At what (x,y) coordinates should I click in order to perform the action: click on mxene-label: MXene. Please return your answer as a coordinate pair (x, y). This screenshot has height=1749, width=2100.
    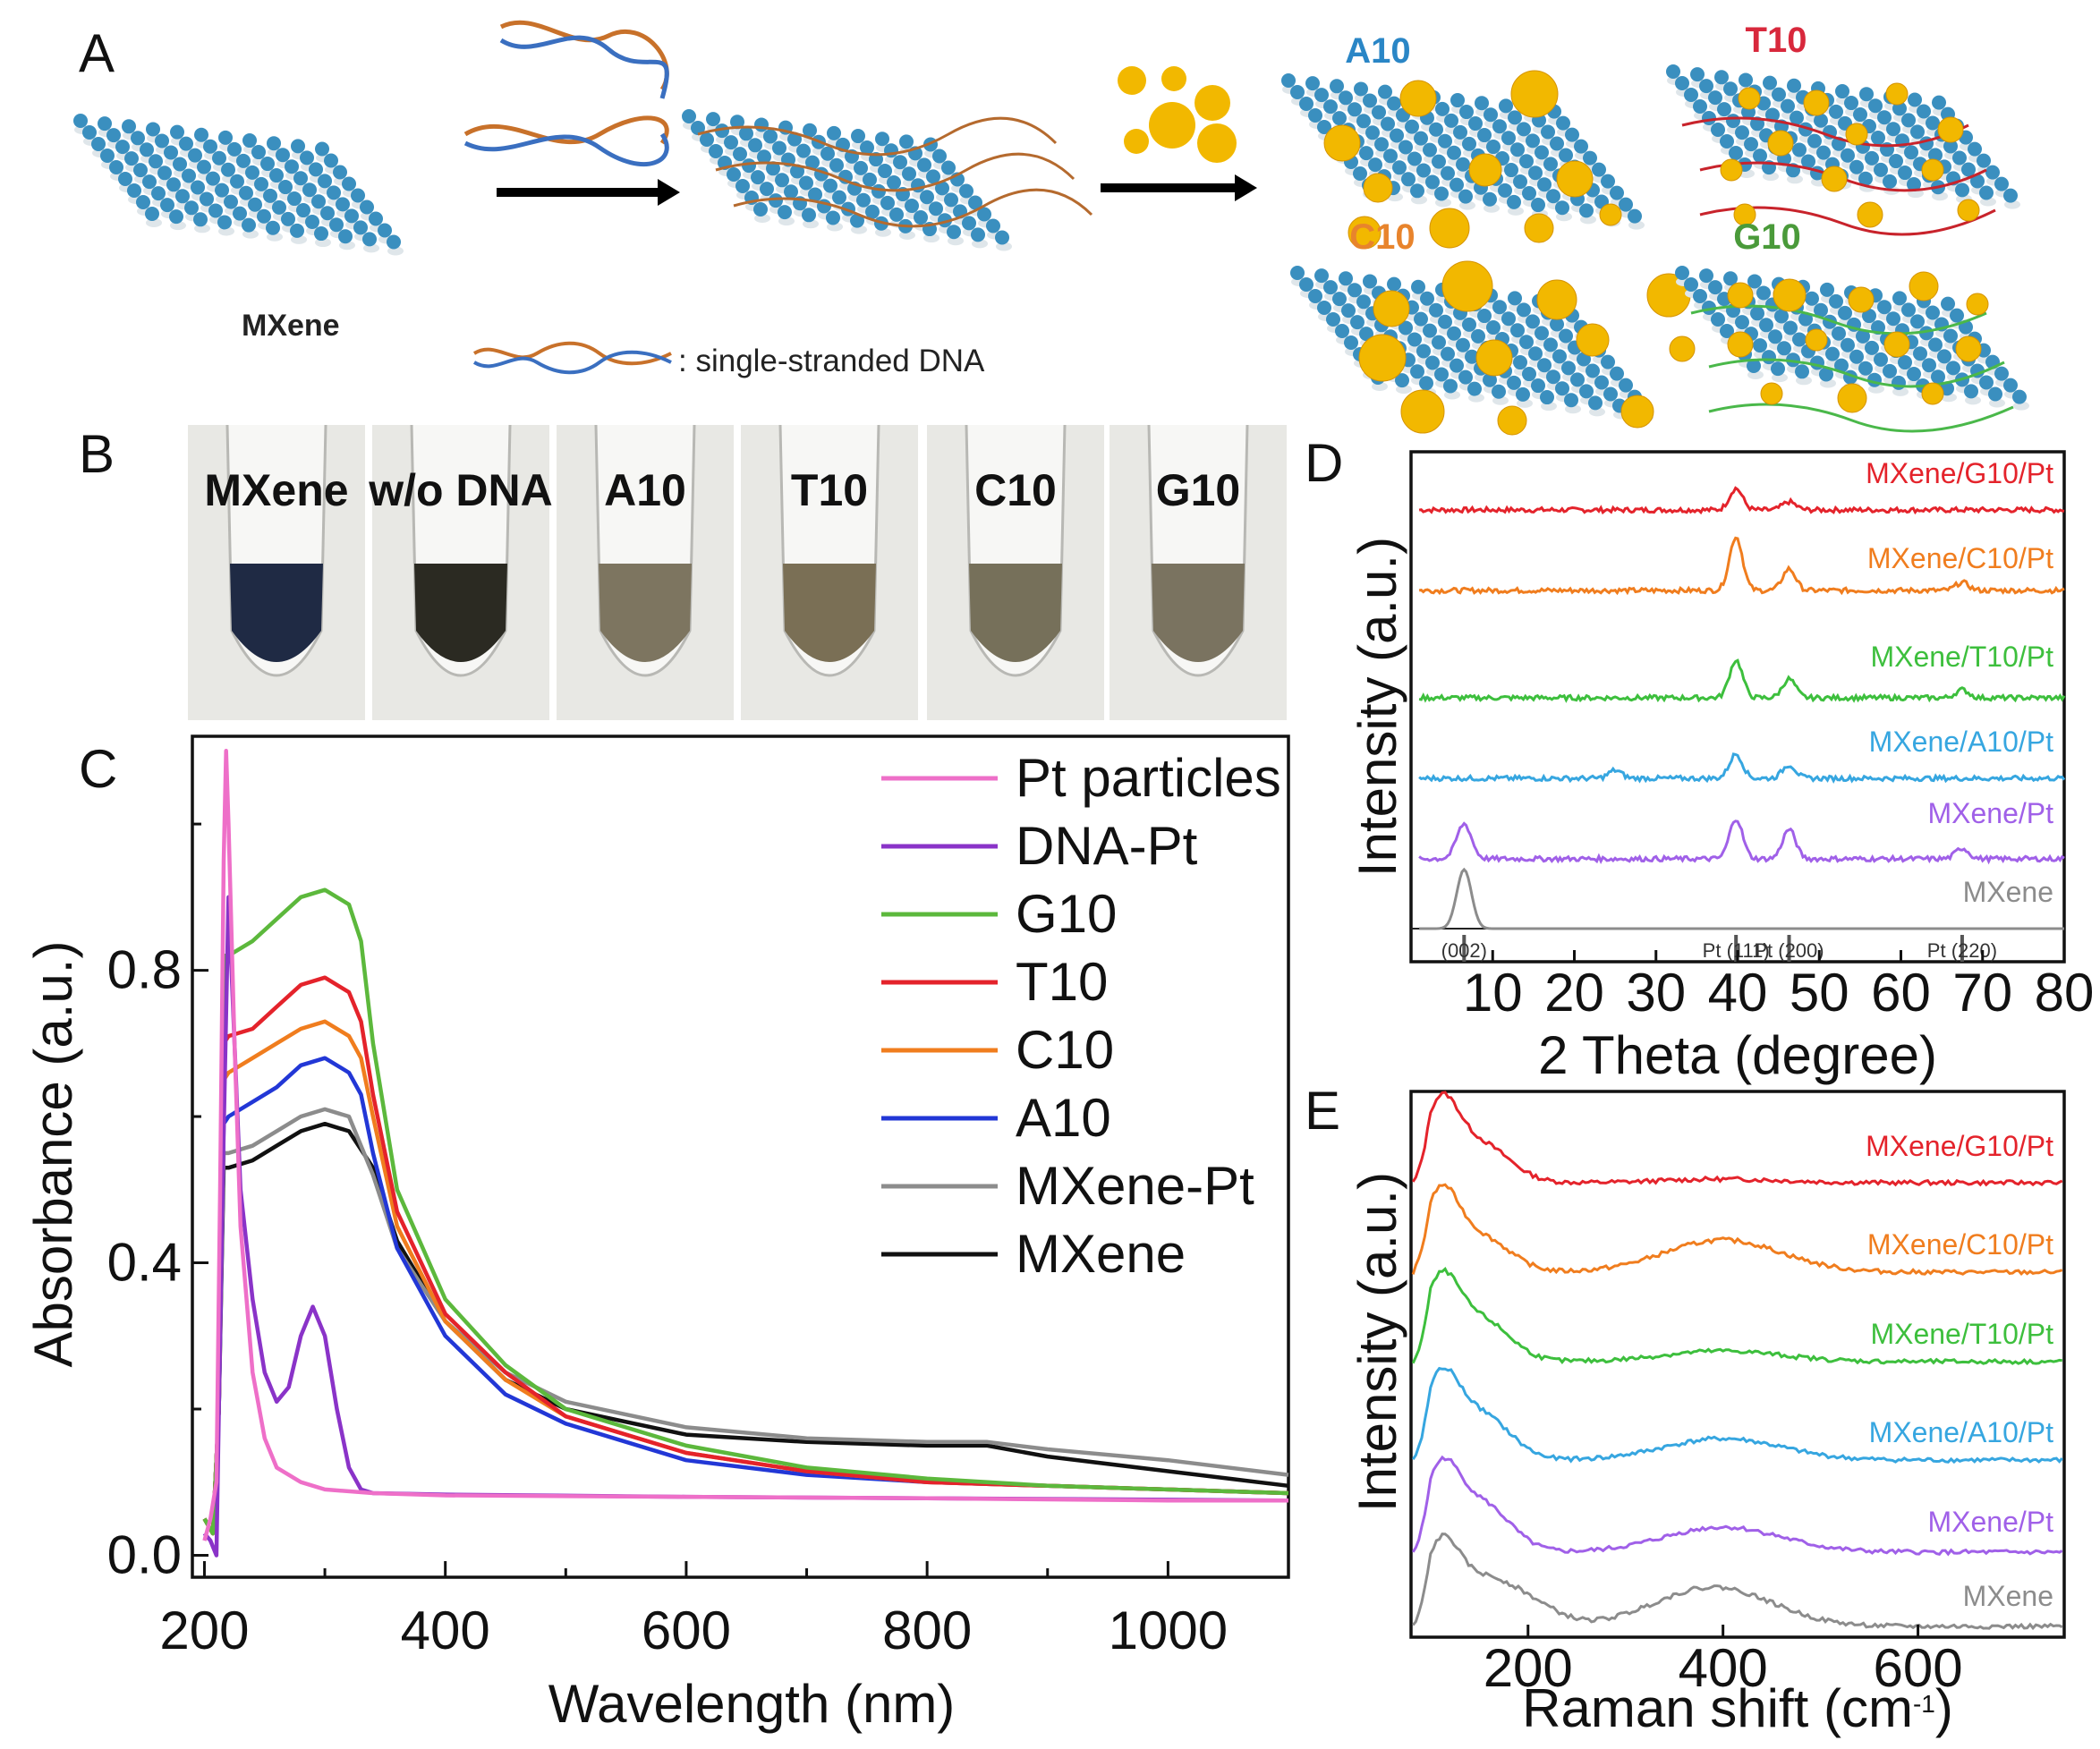
    Looking at the image, I should click on (291, 326).